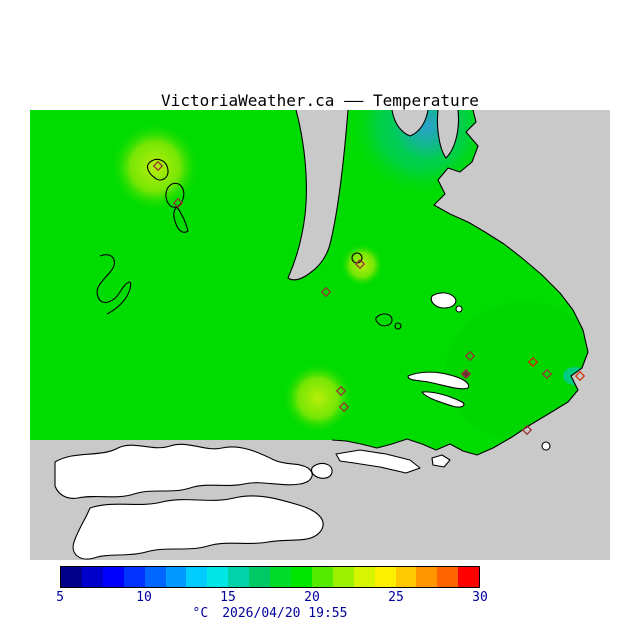 Image resolution: width=640 pixels, height=640 pixels. What do you see at coordinates (60, 597) in the screenshot?
I see `colorbar-tick-label: 5` at bounding box center [60, 597].